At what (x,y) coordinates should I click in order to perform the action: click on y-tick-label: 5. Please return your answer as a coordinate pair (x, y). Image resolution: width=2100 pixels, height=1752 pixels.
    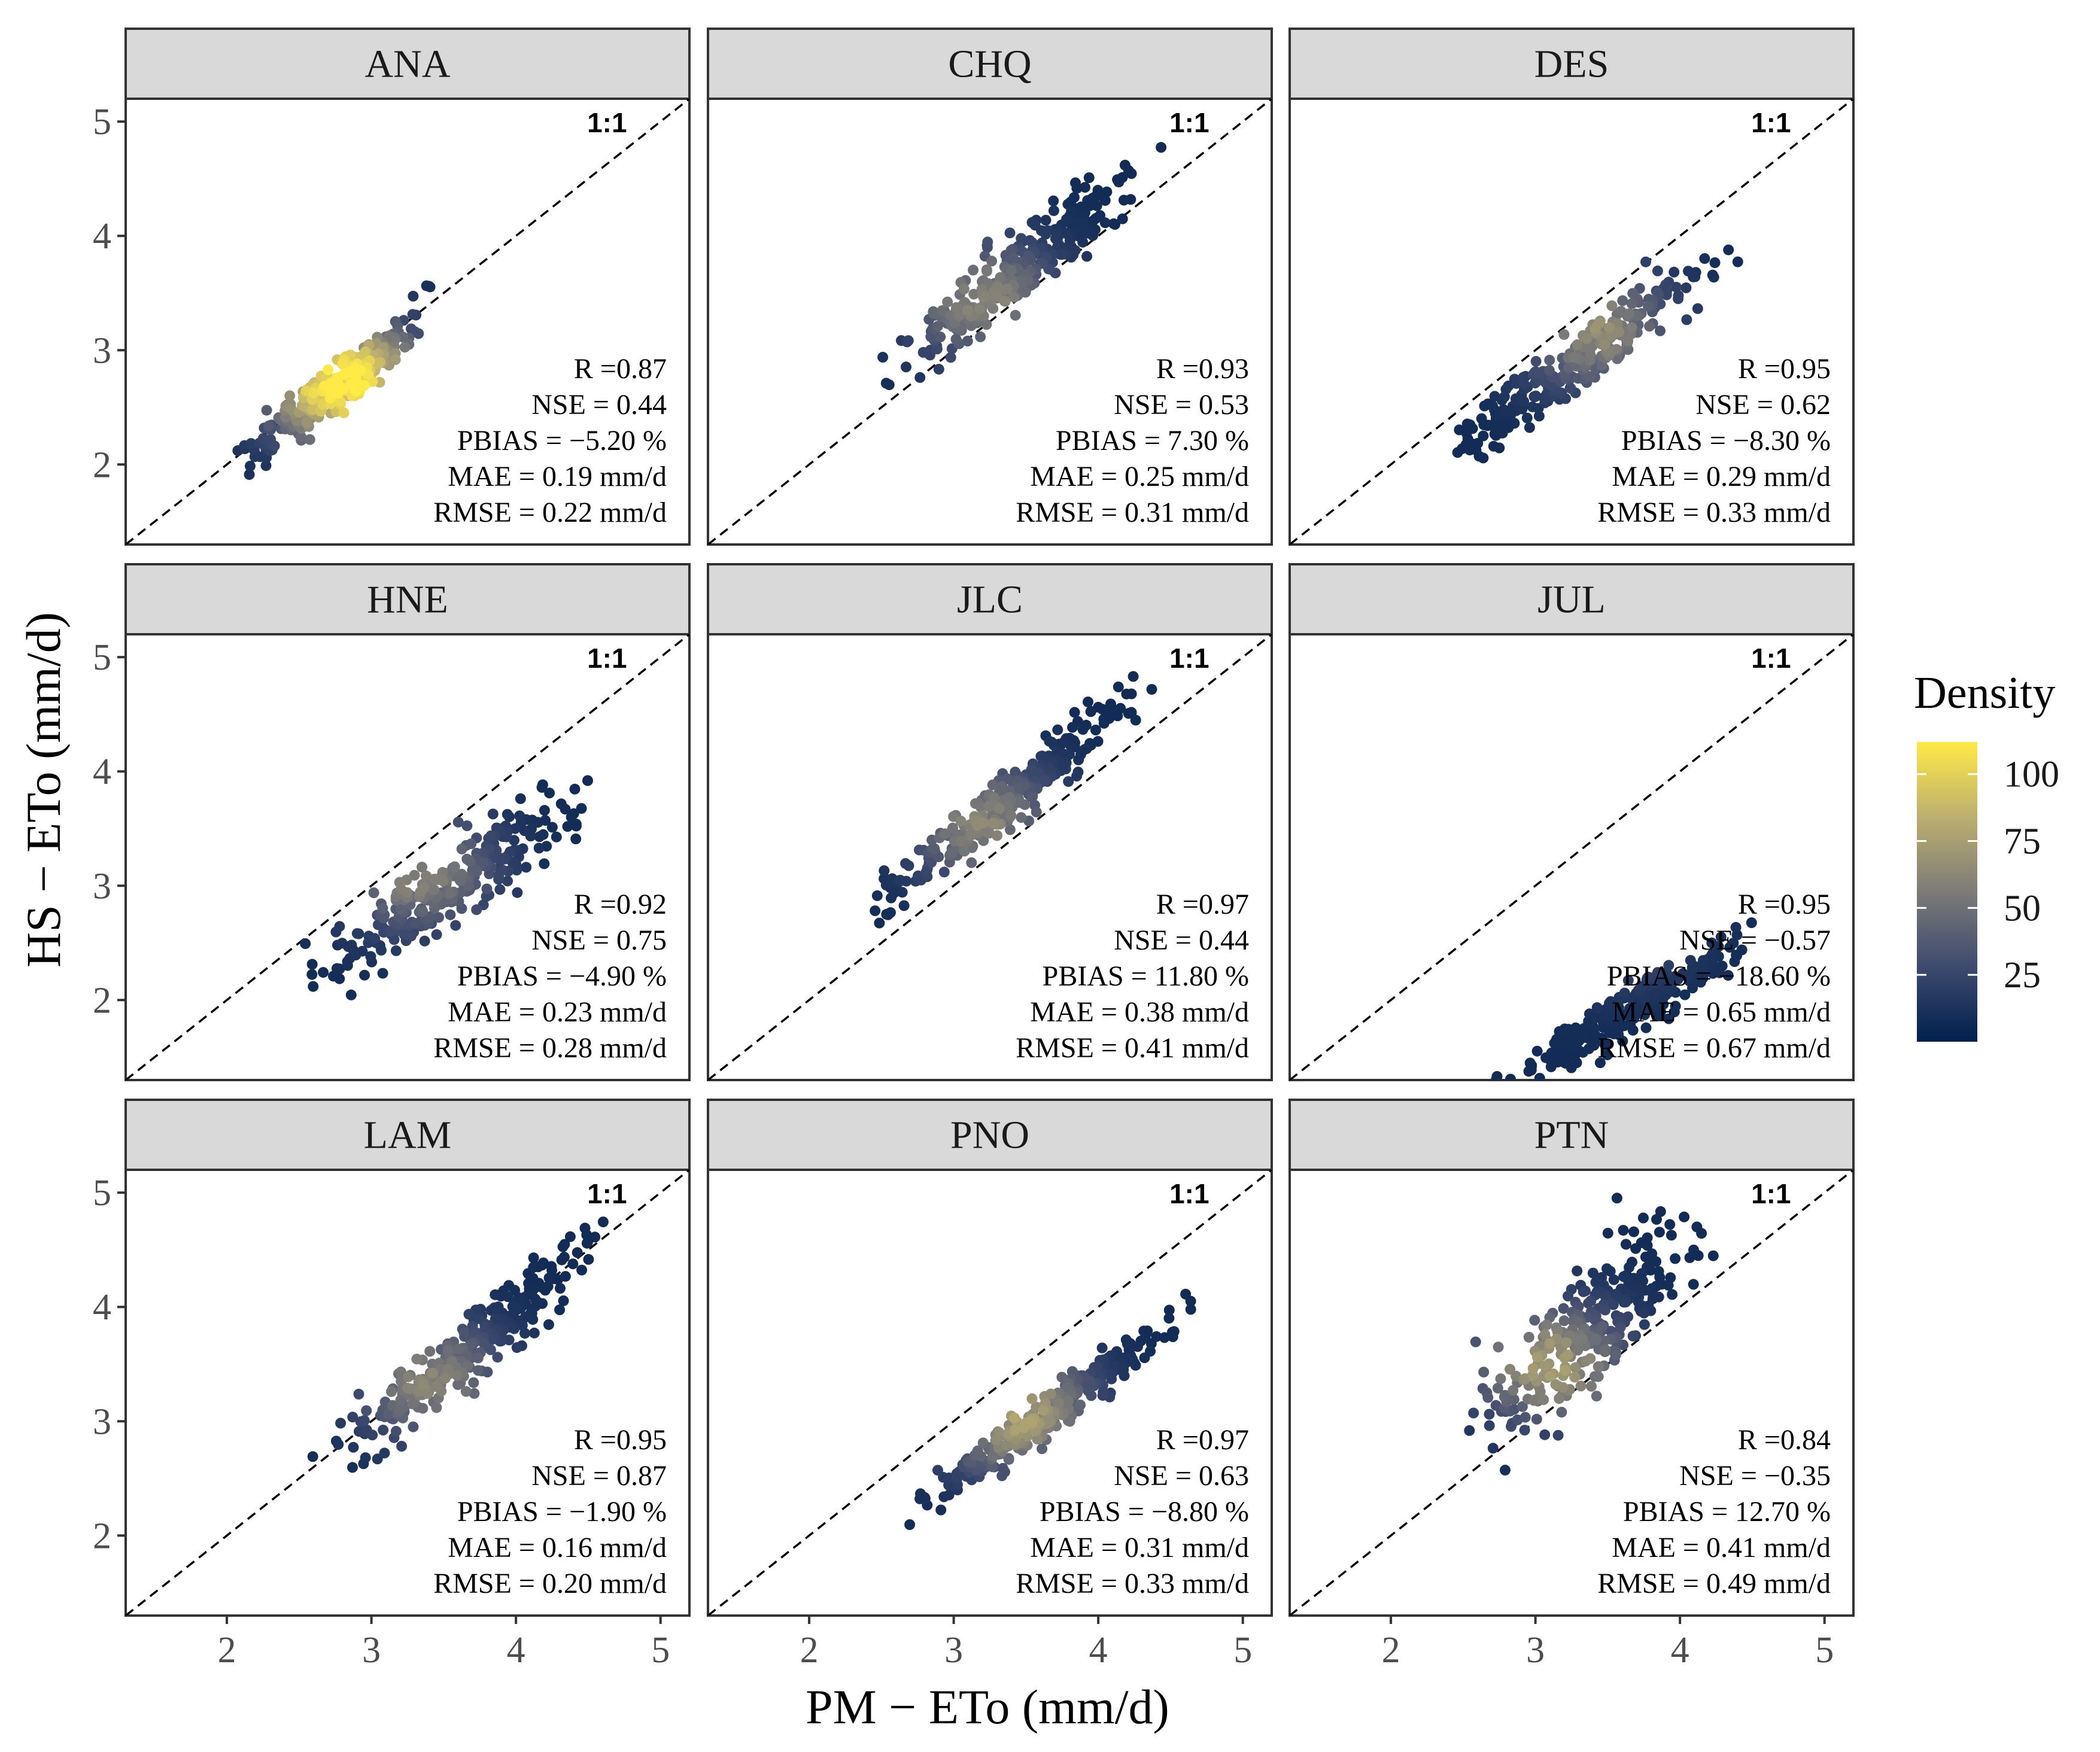
    Looking at the image, I should click on (102, 122).